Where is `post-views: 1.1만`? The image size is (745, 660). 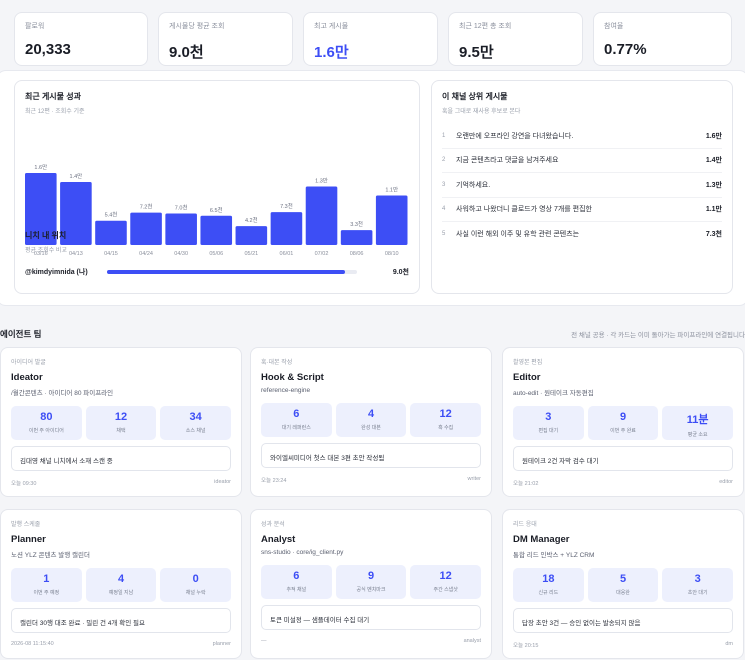
post-views: 1.1만 is located at coordinates (713, 210).